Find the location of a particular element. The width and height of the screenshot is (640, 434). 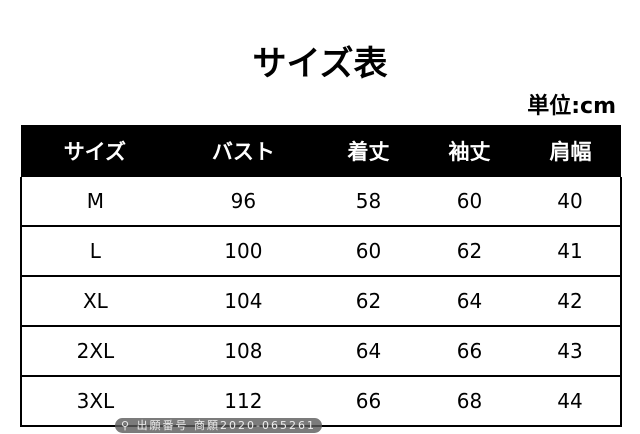

table-cell: XL is located at coordinates (94, 301).